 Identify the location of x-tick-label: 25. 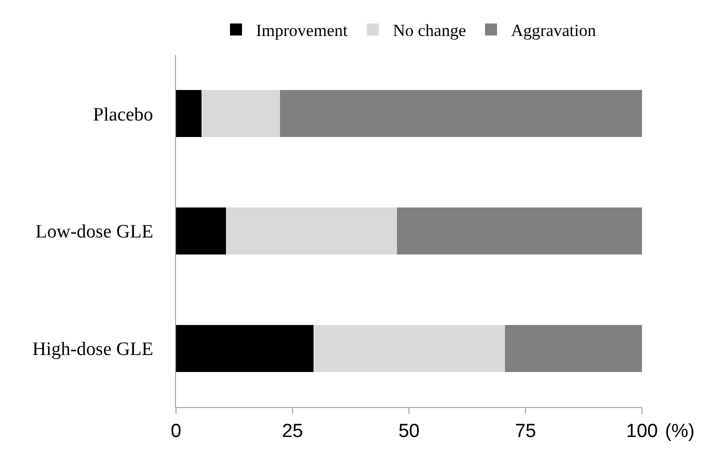
(293, 431).